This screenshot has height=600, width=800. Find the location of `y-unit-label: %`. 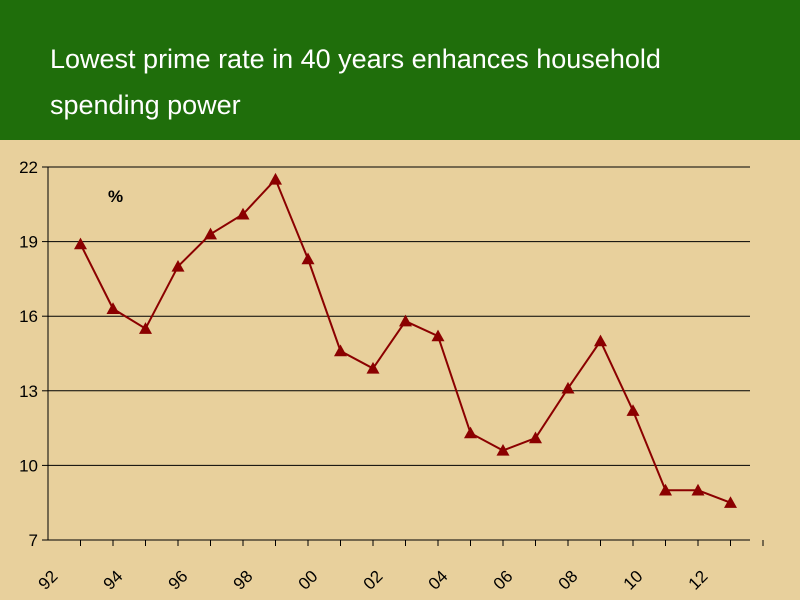

y-unit-label: % is located at coordinates (115, 196).